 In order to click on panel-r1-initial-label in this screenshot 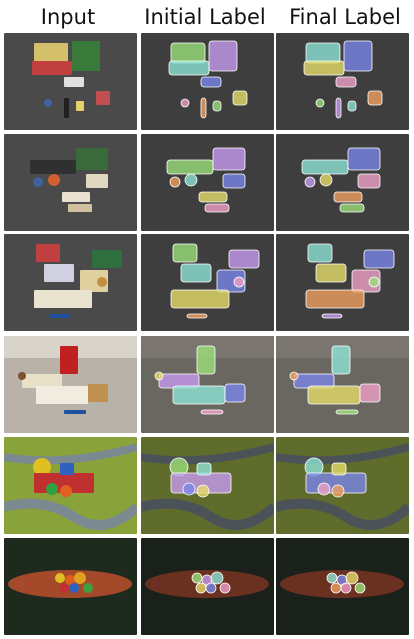, I will do `click(207, 81)`.